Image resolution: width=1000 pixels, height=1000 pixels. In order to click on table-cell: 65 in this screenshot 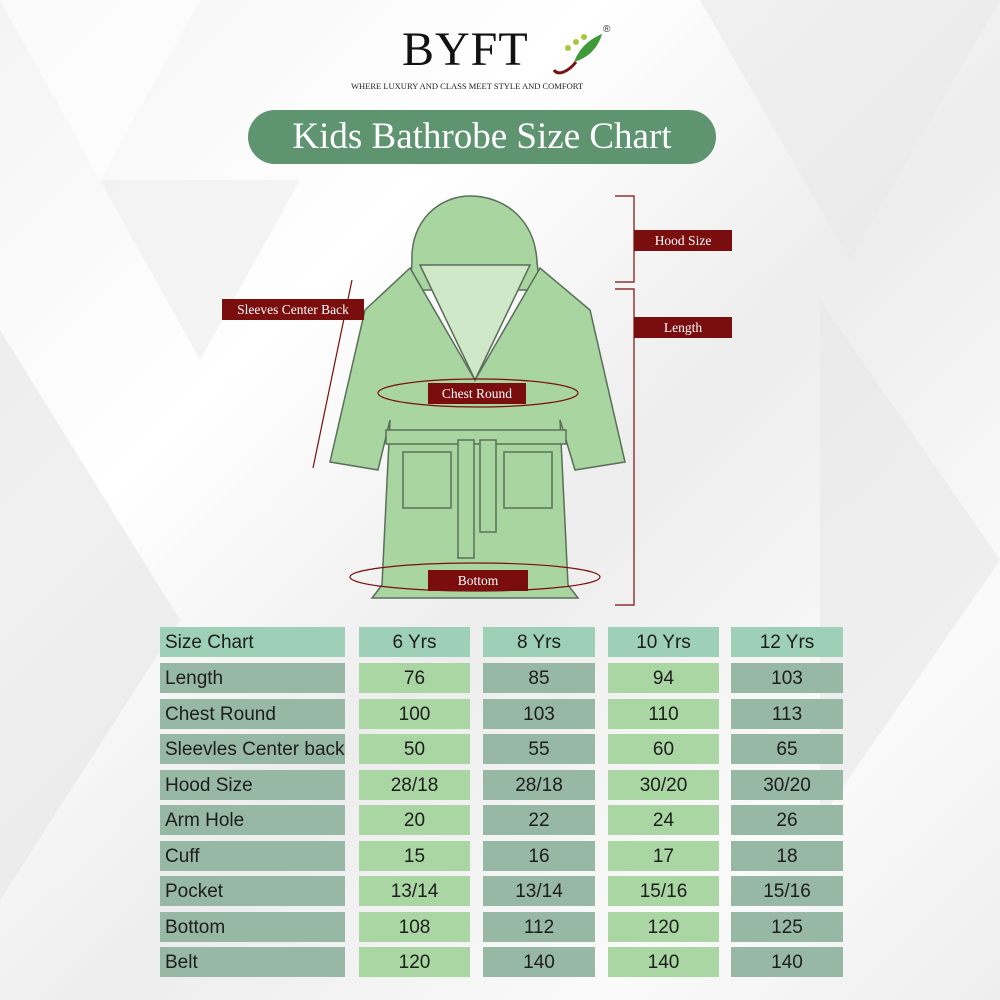, I will do `click(787, 749)`.